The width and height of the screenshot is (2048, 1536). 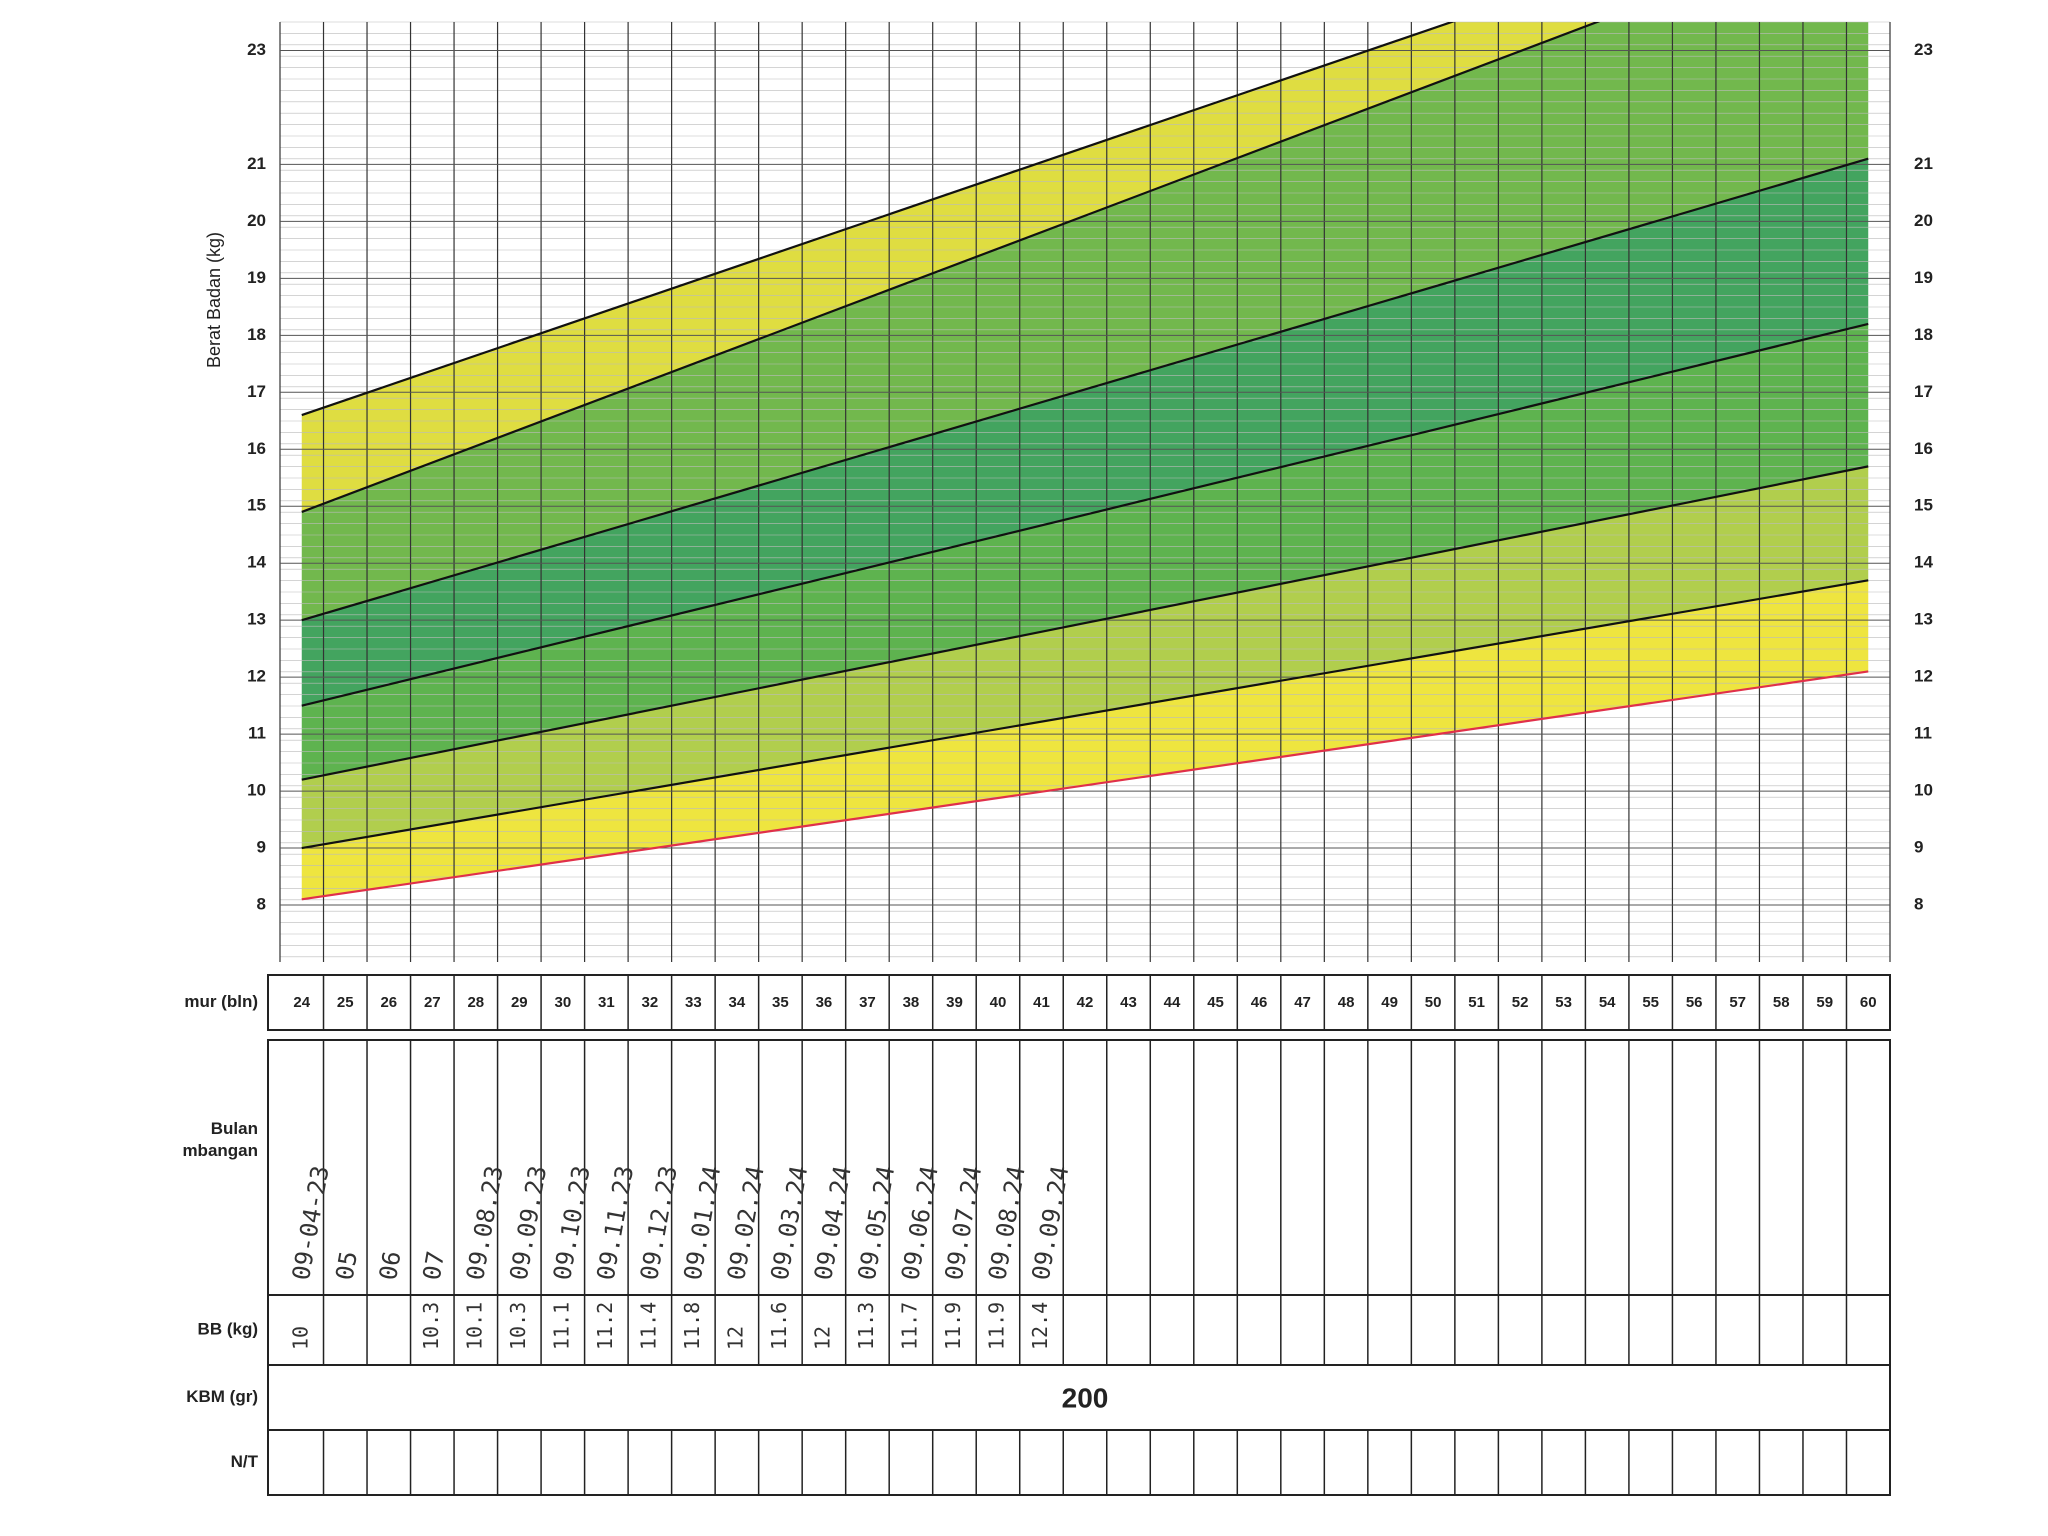 I want to click on weight: 11.7, so click(x=909, y=1326).